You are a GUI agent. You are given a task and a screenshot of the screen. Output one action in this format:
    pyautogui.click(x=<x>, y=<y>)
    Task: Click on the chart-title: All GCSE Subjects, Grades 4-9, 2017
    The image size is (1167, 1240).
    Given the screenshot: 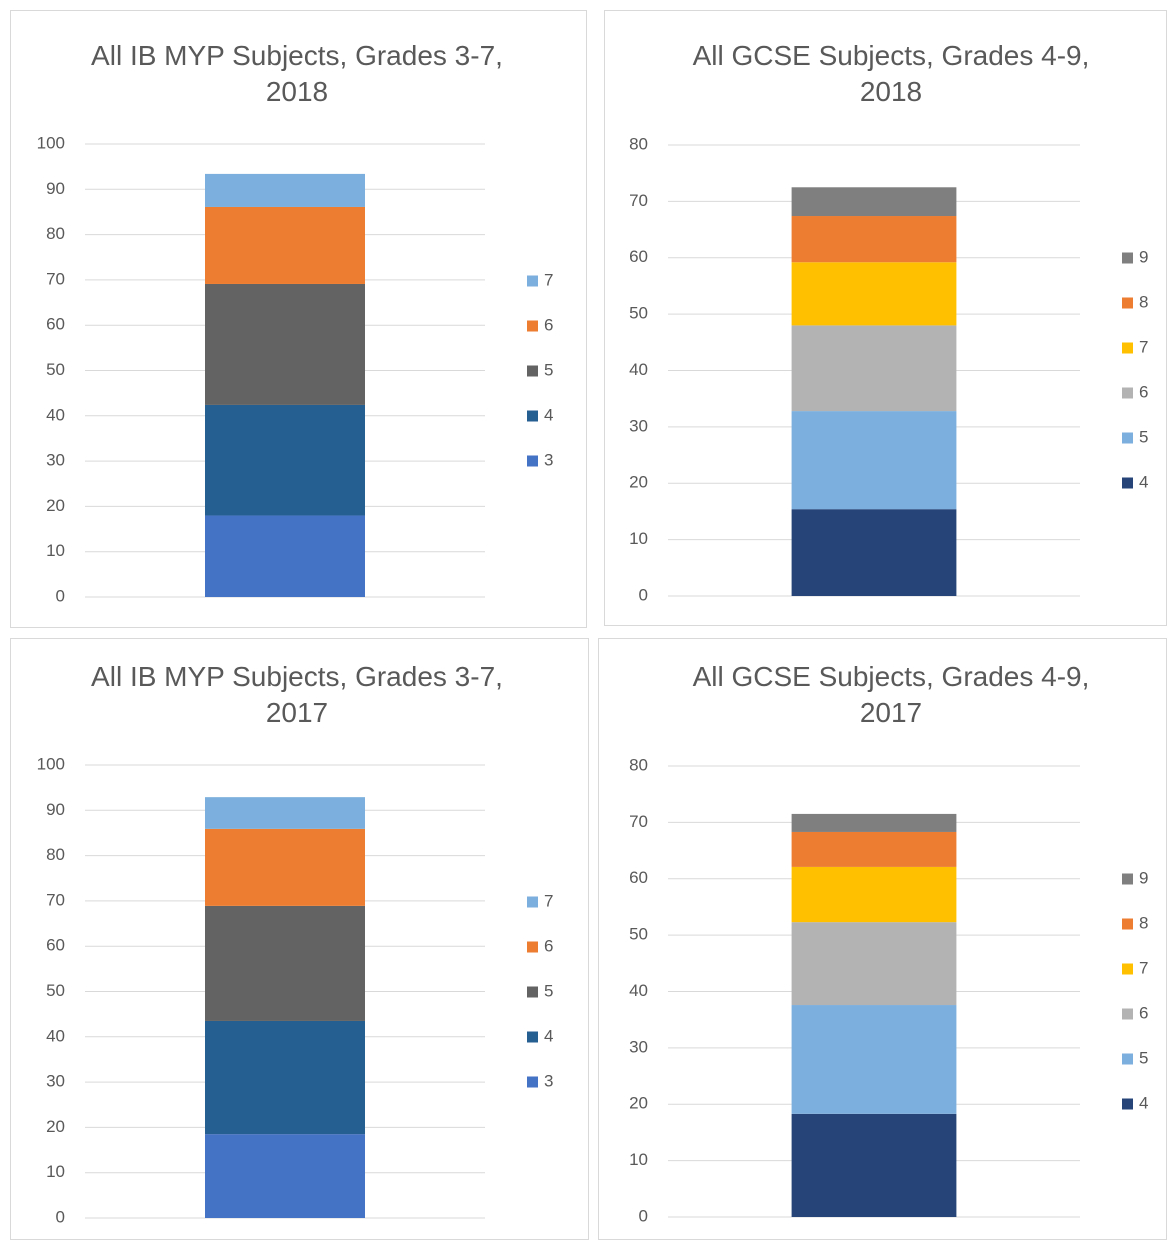 What is the action you would take?
    pyautogui.click(x=891, y=694)
    